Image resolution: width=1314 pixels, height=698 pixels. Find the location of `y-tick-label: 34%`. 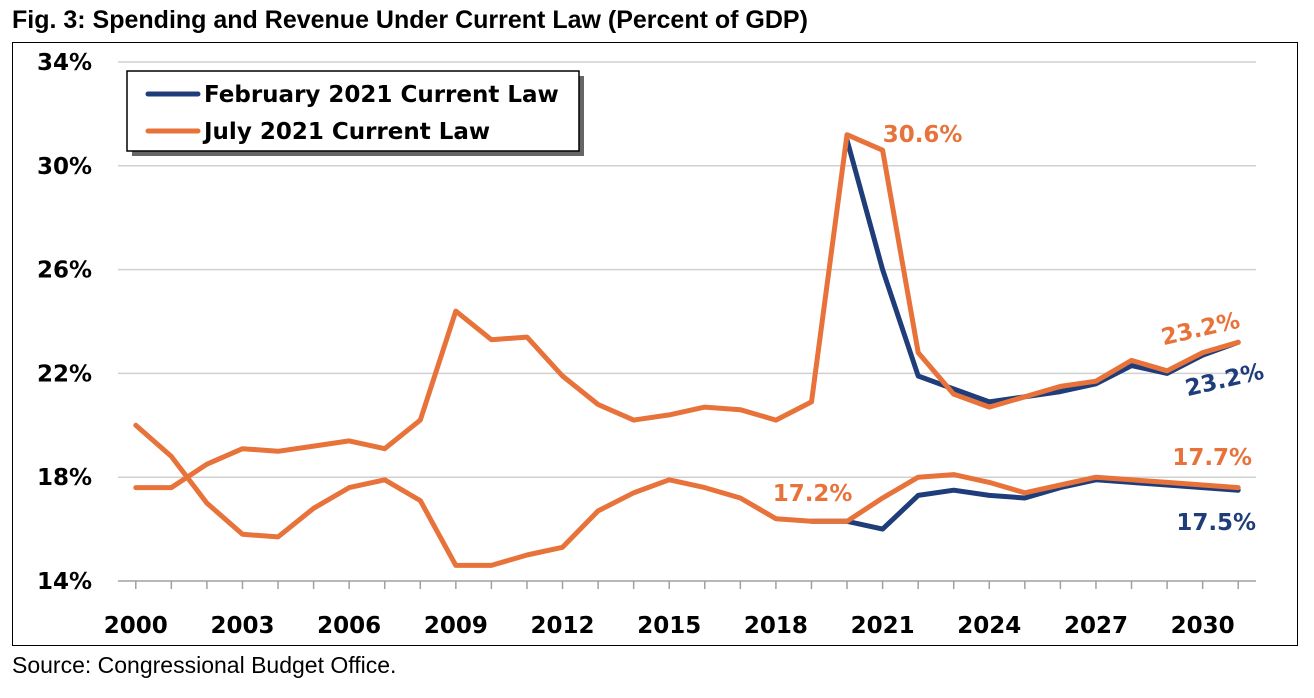

y-tick-label: 34% is located at coordinates (64, 63).